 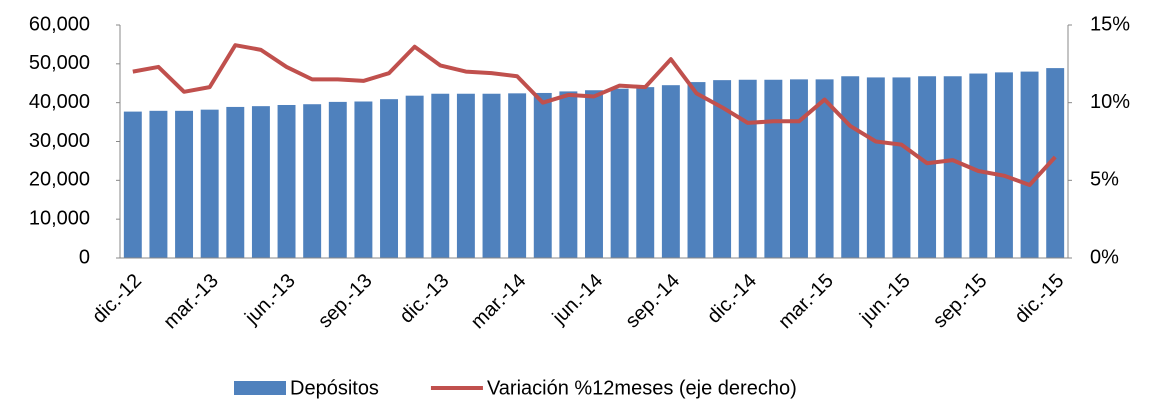 What do you see at coordinates (1110, 102) in the screenshot?
I see `y2-tick-label: 10%` at bounding box center [1110, 102].